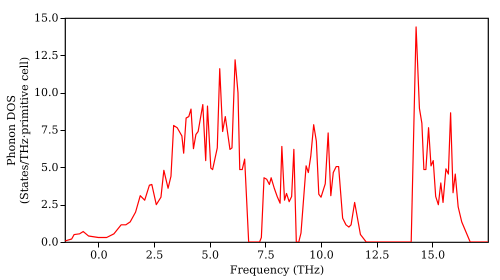  I want to click on y-tick-label: 0.0, so click(49, 242).